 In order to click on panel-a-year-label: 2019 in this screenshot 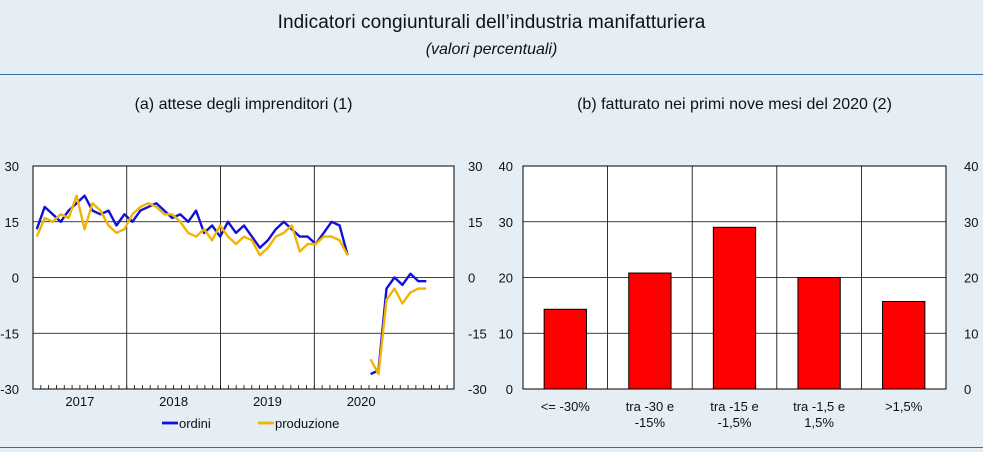, I will do `click(267, 401)`.